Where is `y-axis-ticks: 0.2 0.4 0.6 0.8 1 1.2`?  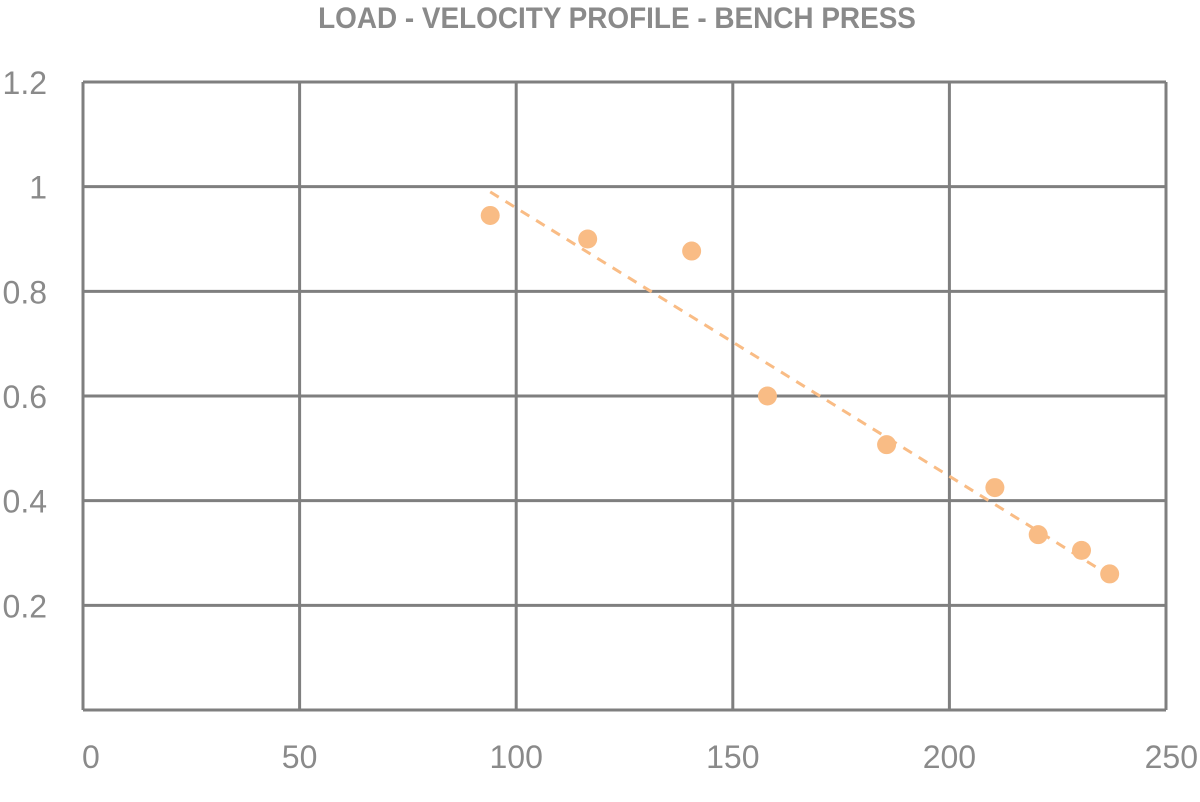
y-axis-ticks: 0.2 0.4 0.6 0.8 1 1.2 is located at coordinates (25, 344).